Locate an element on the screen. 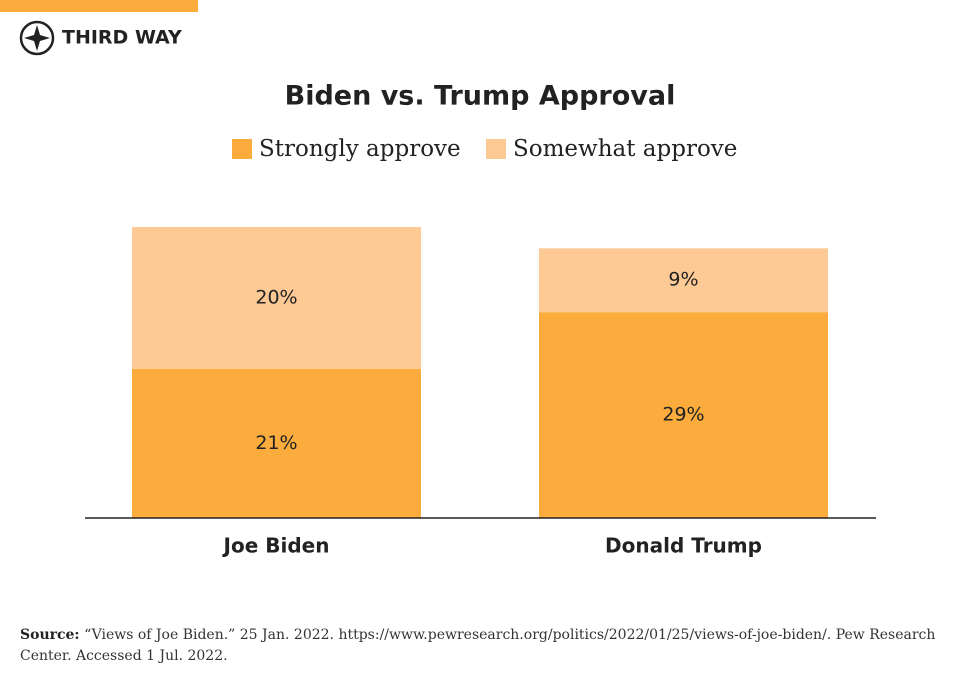 Image resolution: width=960 pixels, height=687 pixels. x-tick-label: Joe Biden is located at coordinates (276, 546).